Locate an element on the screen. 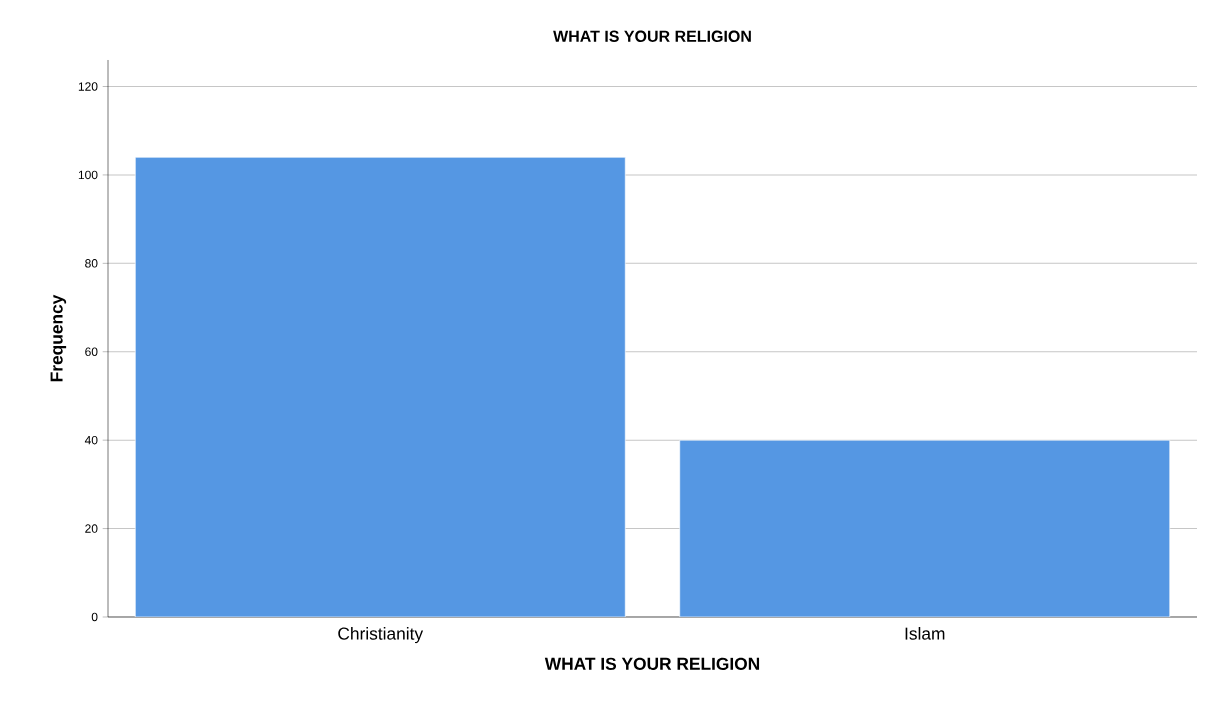 Image resolution: width=1210 pixels, height=710 pixels. y-tick-label: 0 is located at coordinates (94, 617).